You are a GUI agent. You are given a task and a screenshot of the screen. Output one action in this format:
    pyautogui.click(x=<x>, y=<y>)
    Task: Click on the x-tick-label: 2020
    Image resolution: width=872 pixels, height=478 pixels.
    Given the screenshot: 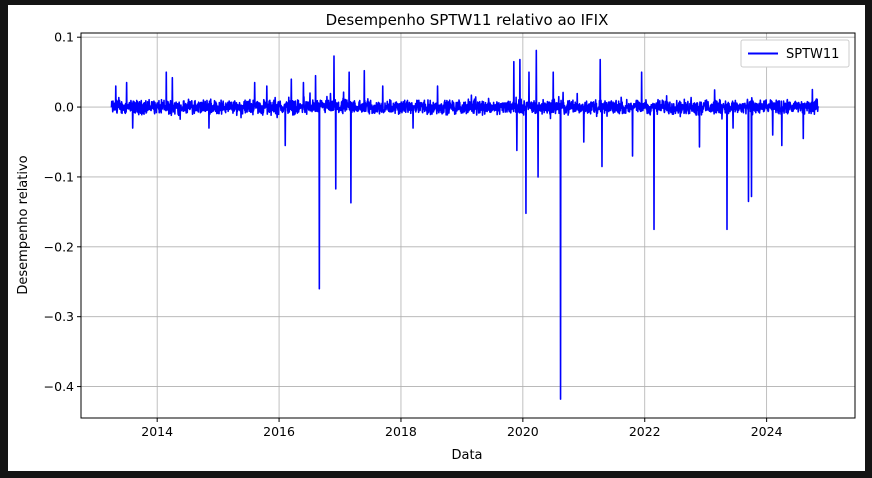 What is the action you would take?
    pyautogui.click(x=523, y=431)
    